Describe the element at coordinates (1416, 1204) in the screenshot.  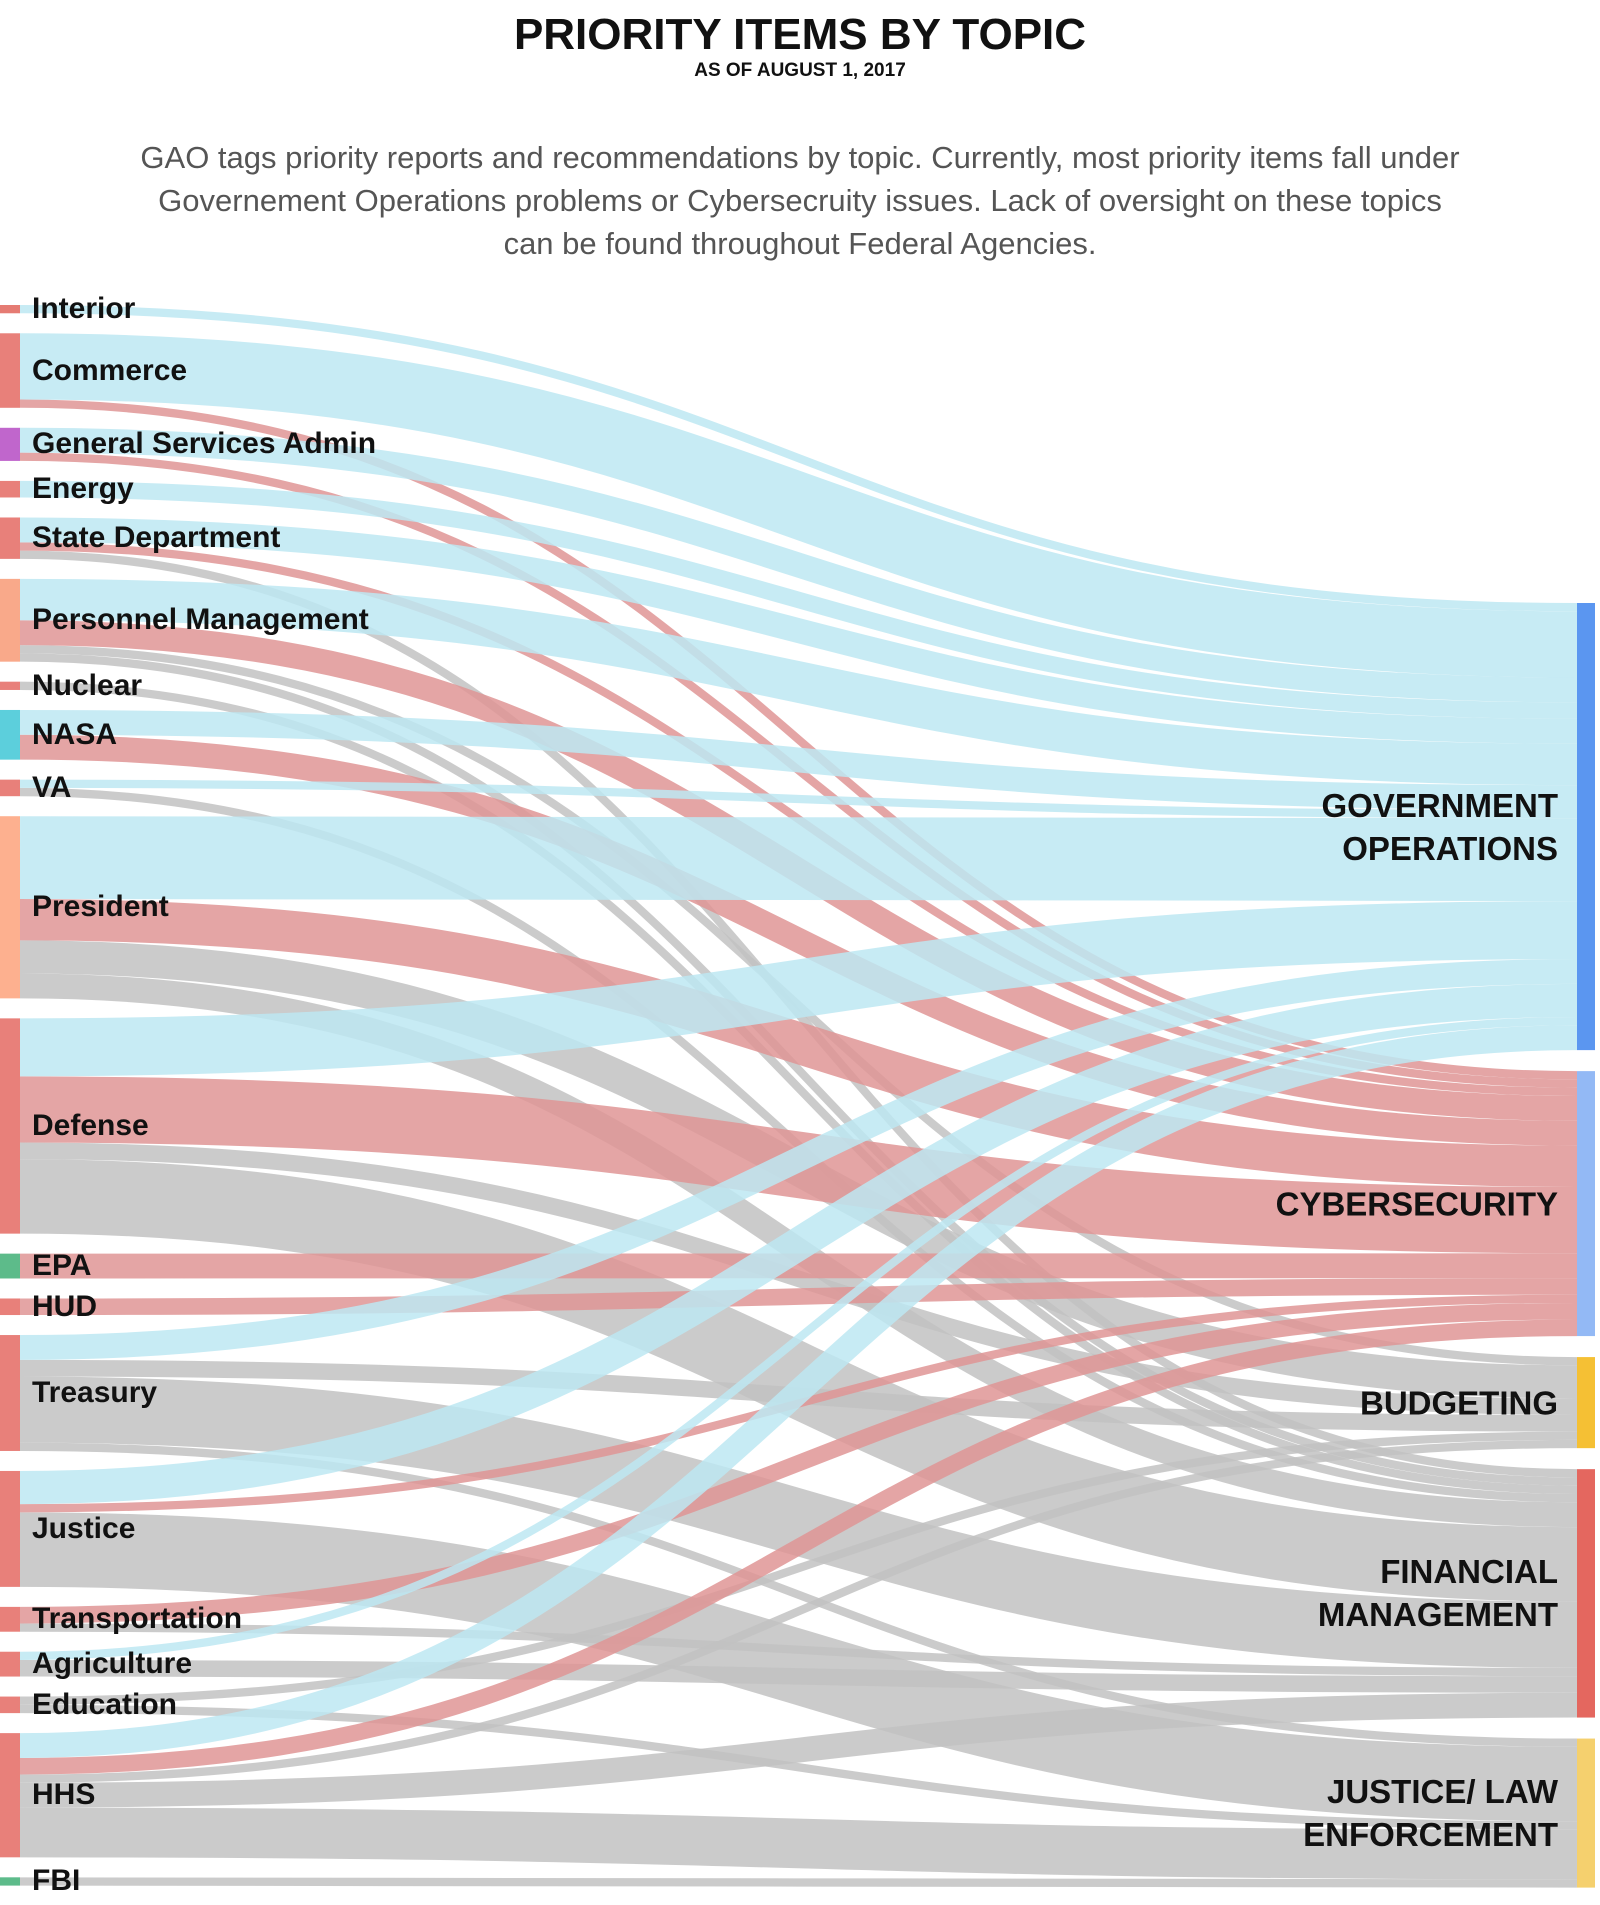
I see `topic-label: CYBERSECURITY` at that location.